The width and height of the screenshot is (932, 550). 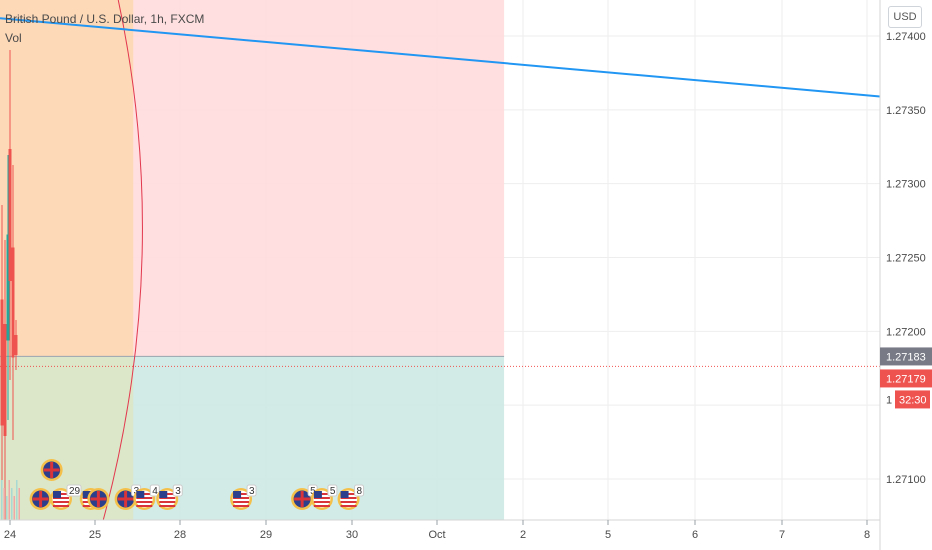 What do you see at coordinates (352, 535) in the screenshot?
I see `time-tick-label: 30` at bounding box center [352, 535].